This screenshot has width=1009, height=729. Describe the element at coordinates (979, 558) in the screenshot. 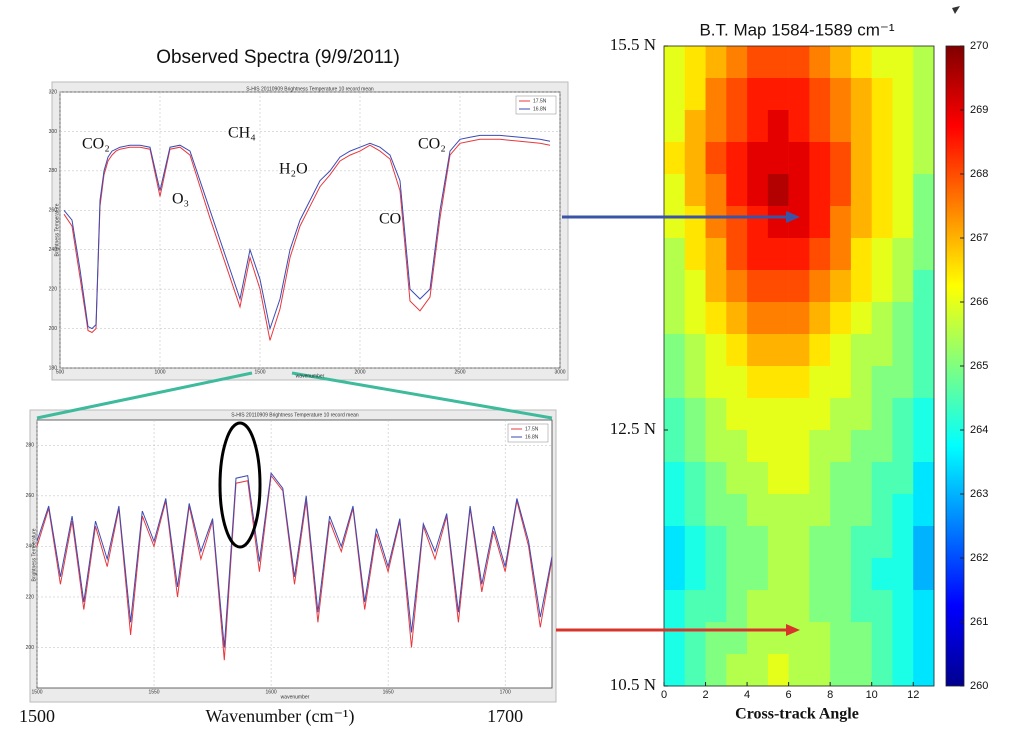

I see `colorbar-tick-label: 262` at that location.